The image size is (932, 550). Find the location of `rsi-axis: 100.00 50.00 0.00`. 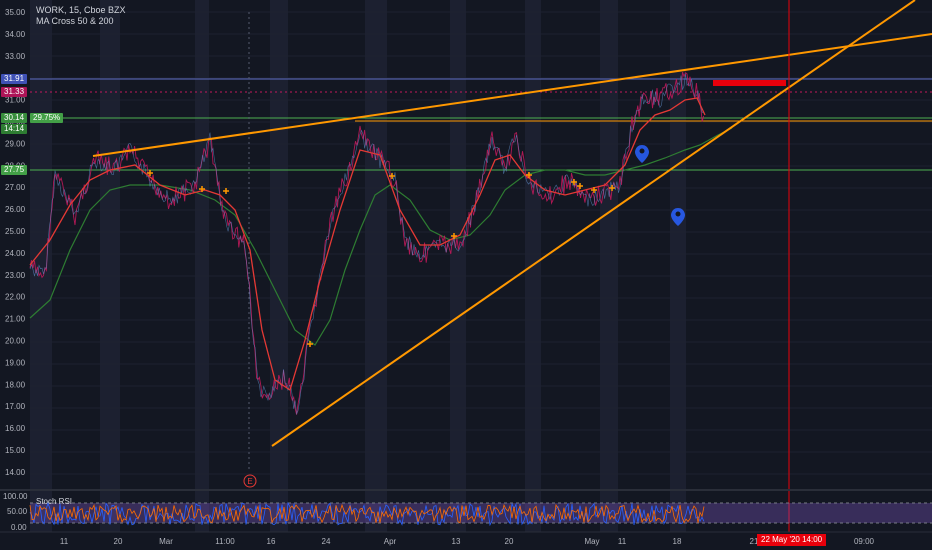

rsi-axis: 100.00 50.00 0.00 is located at coordinates (15, 512).